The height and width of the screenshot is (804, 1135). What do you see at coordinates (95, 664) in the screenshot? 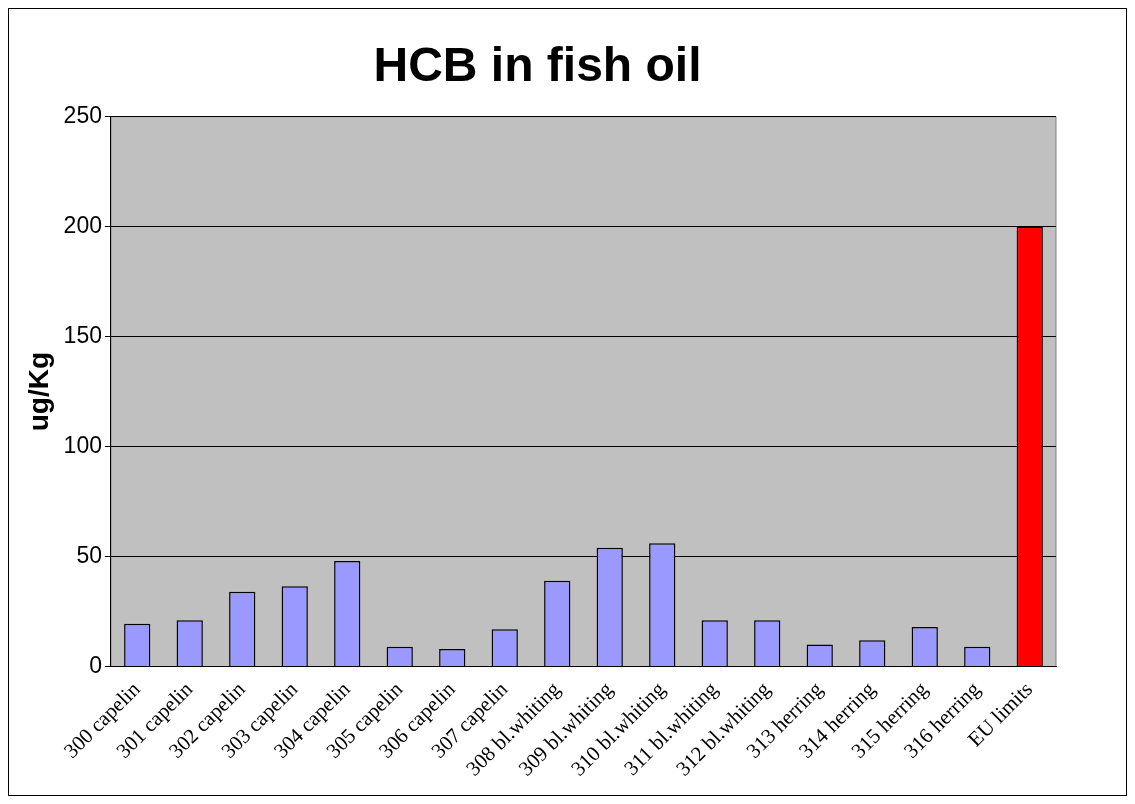
I see `y-tick-label: 0` at bounding box center [95, 664].